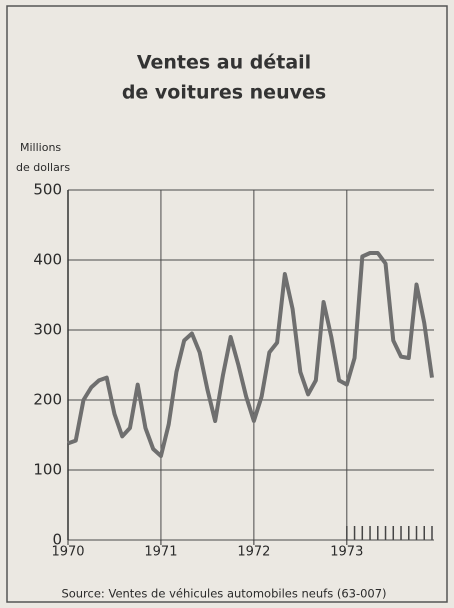 This screenshot has width=454, height=608. I want to click on y-tick-label: 300, so click(47, 330).